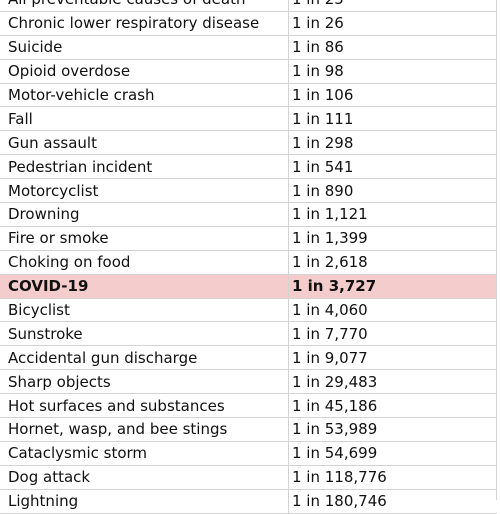  I want to click on table-row: Motorcyclist 1 in 890, so click(248, 191).